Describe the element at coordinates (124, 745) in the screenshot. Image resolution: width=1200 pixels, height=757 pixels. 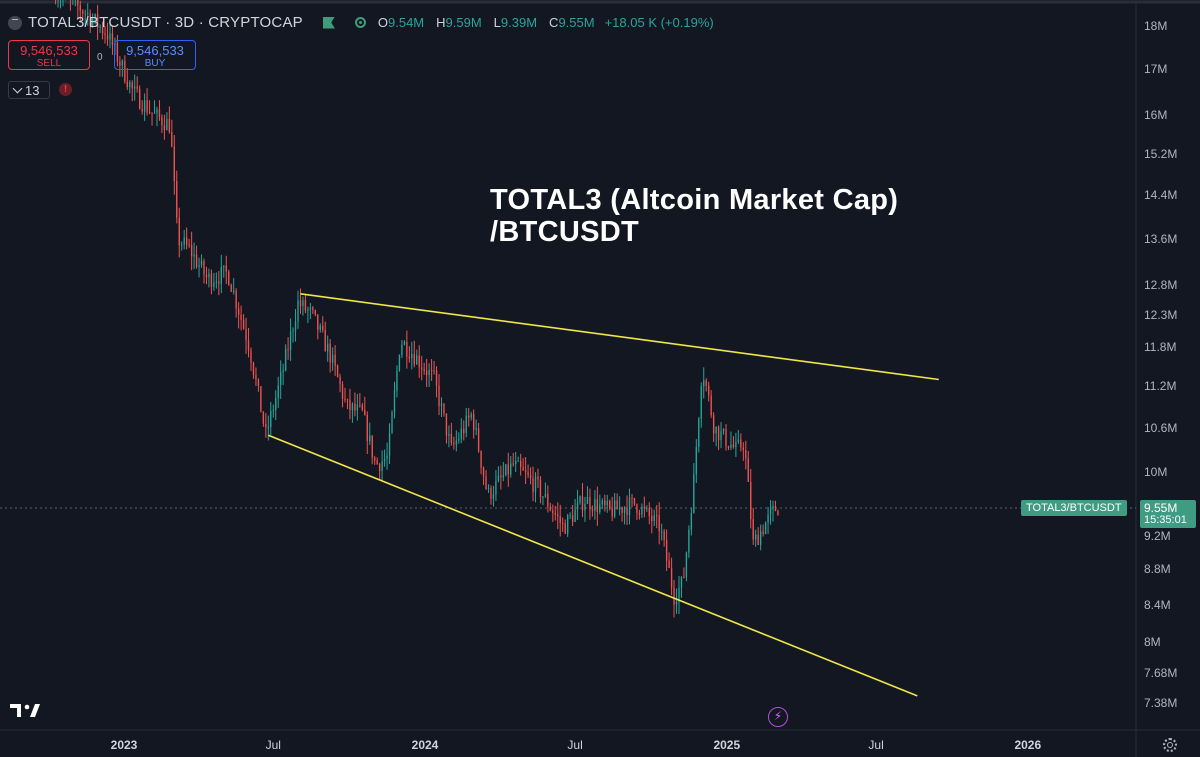
I see `time-axis-label: 2023` at that location.